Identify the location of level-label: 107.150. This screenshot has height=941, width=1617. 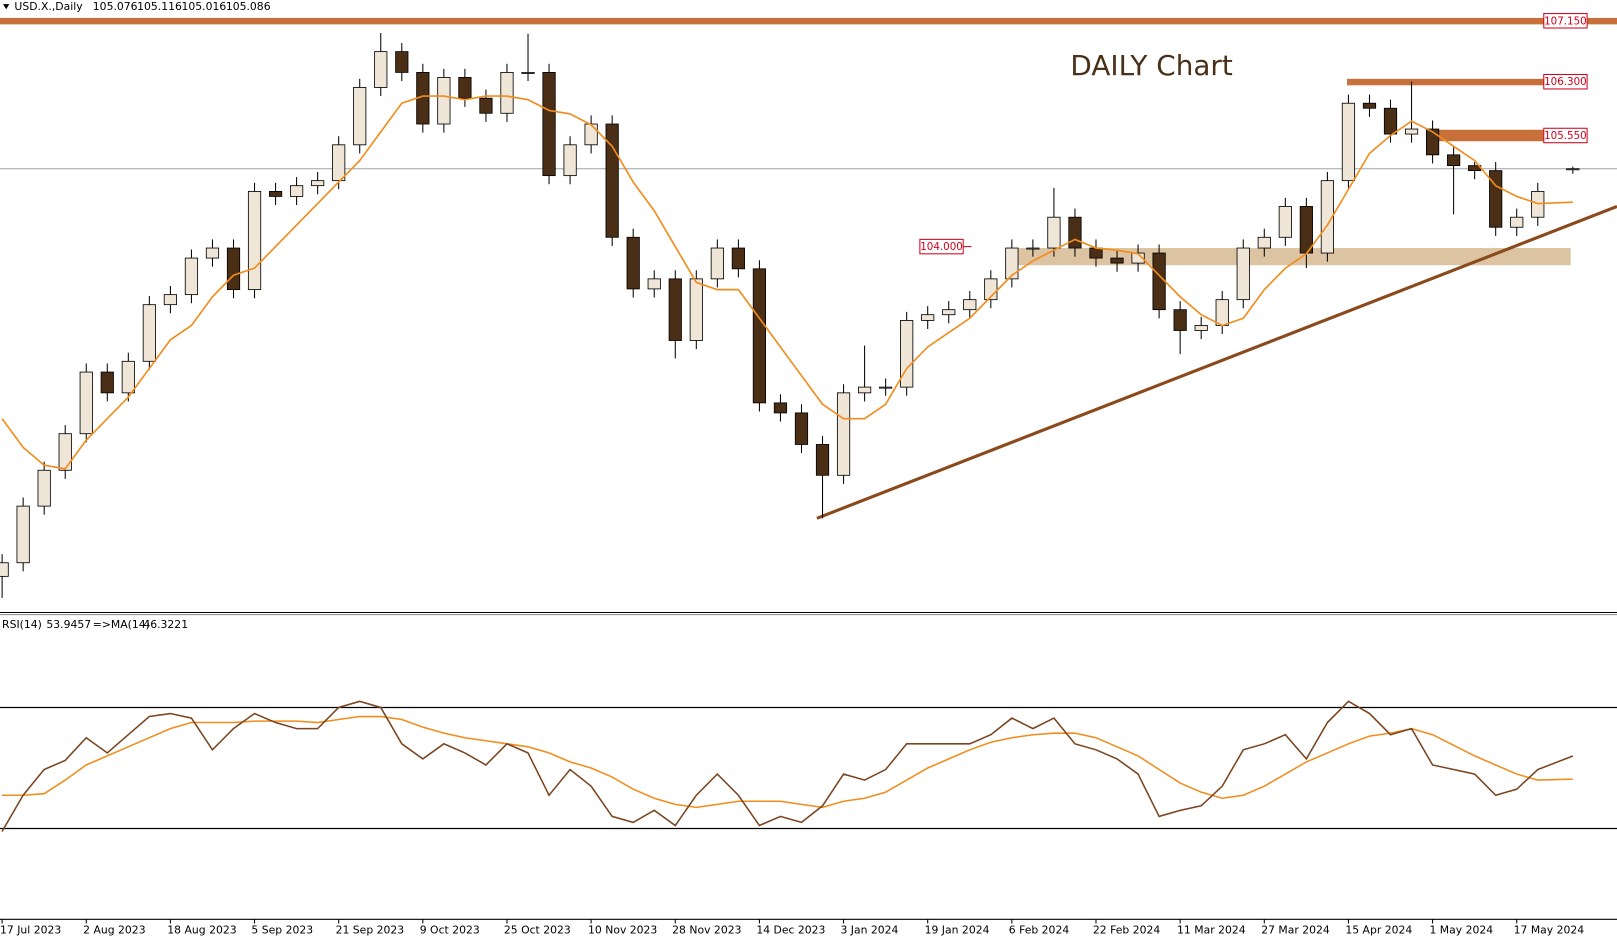
(1565, 21).